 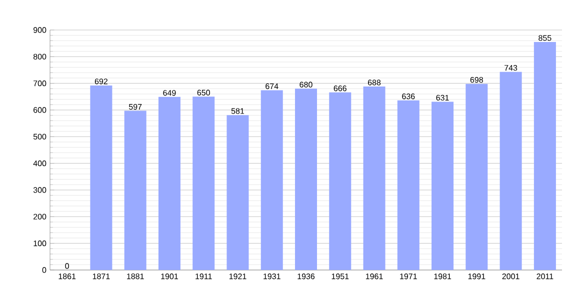 What do you see at coordinates (39, 137) in the screenshot?
I see `y-tick-label: 500` at bounding box center [39, 137].